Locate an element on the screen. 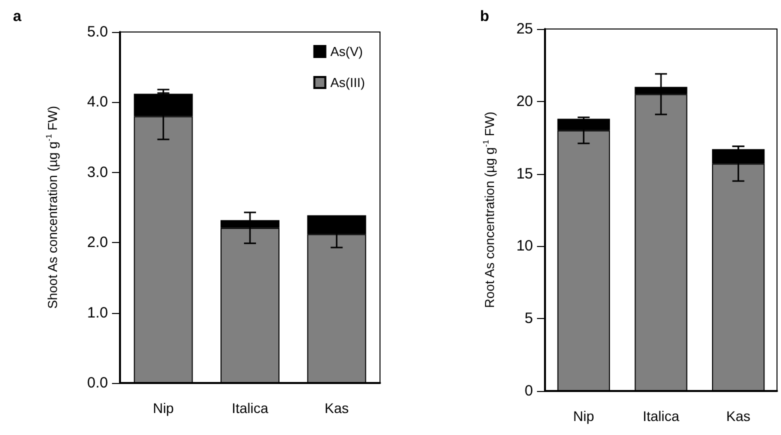  y-tick-label: 5 is located at coordinates (528, 319).